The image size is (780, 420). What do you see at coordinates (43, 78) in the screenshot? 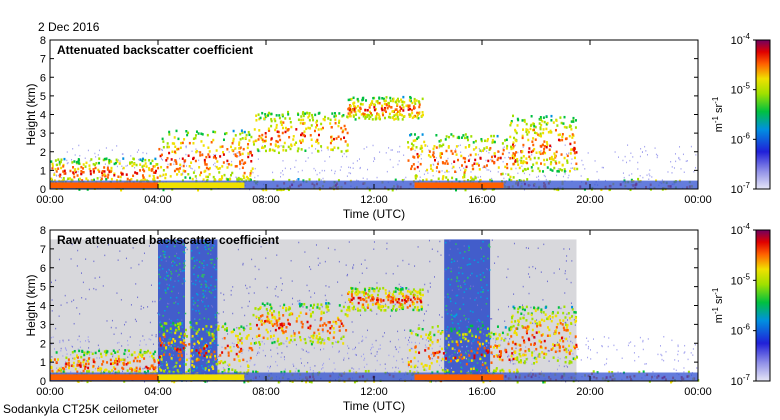
I see `y-tick-label: 6` at bounding box center [43, 78].